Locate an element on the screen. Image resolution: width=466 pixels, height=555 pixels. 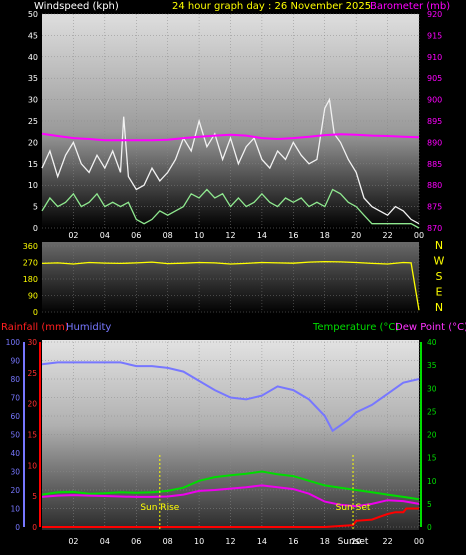
direction-tick-label: 360 is located at coordinates (30, 246).